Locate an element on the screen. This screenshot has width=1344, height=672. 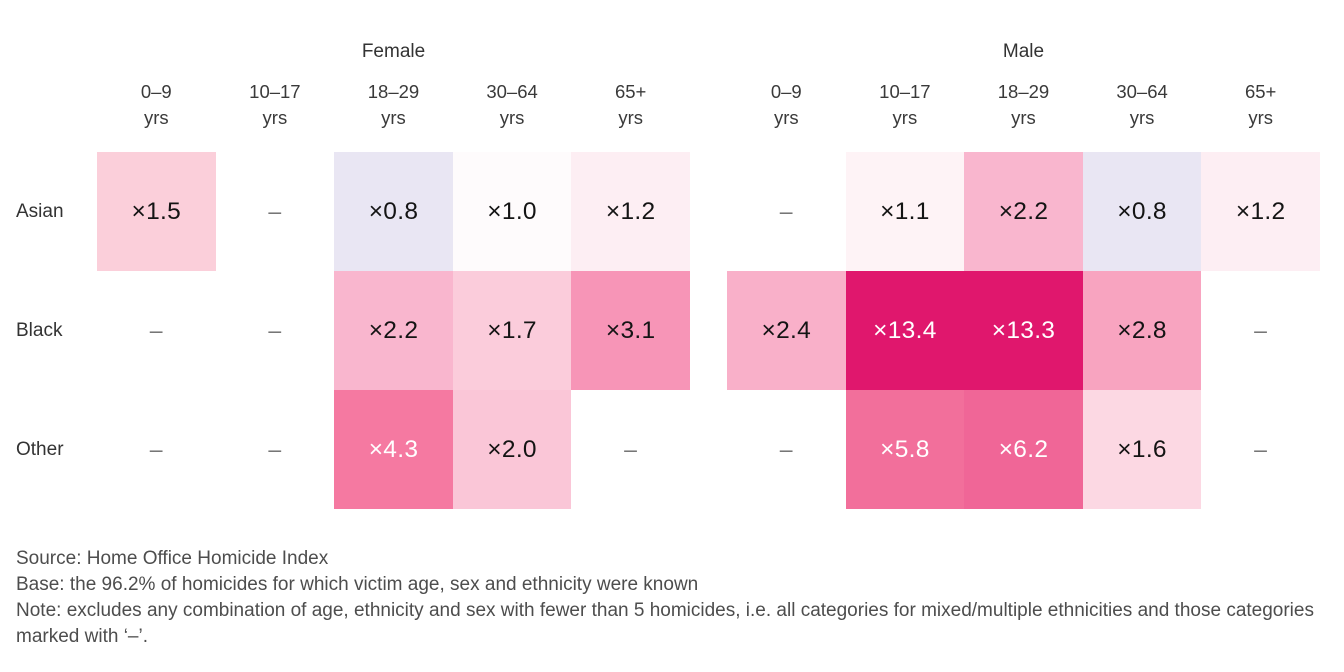
age-band-labels-male: 0–9 yrs 10–17 yrs 18–29 yrs 30–64 yrs 65+ yrs is located at coordinates (1023, 105).